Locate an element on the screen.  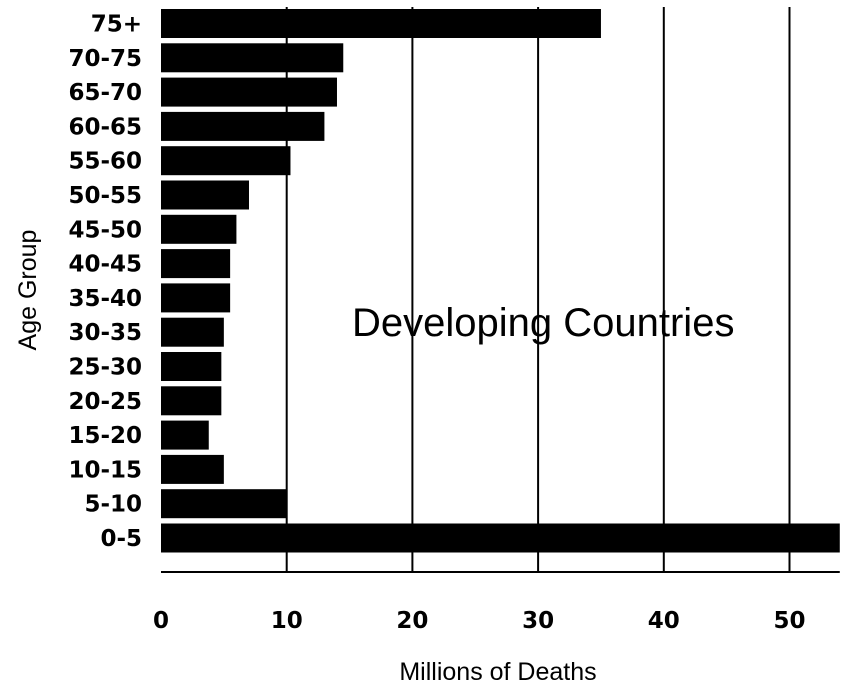
category-label: 75+ is located at coordinates (116, 25).